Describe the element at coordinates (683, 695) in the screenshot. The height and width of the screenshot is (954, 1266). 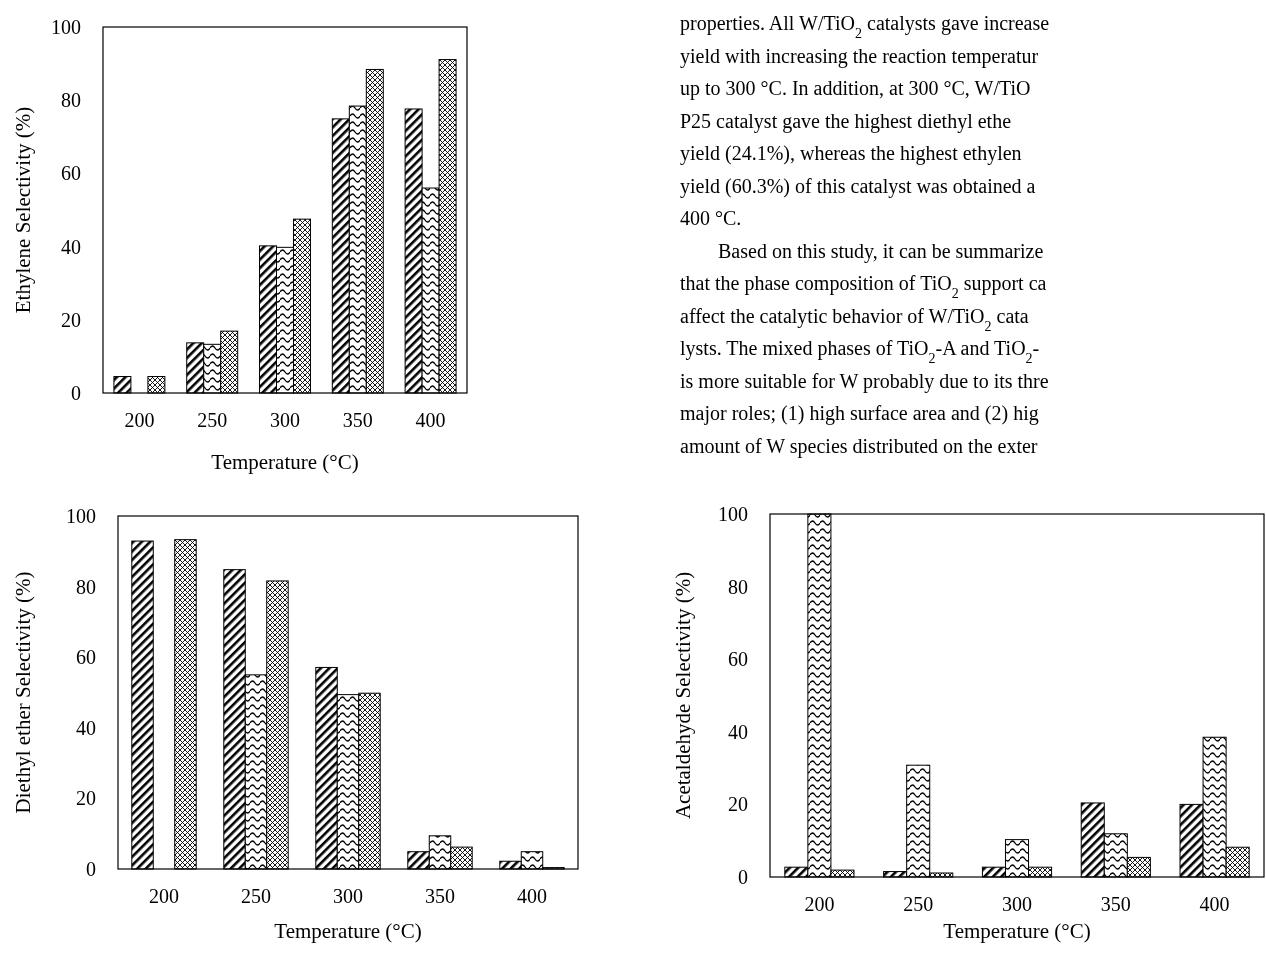
I see `y-axis-title: Acetaldehyde Selectivity (%)` at that location.